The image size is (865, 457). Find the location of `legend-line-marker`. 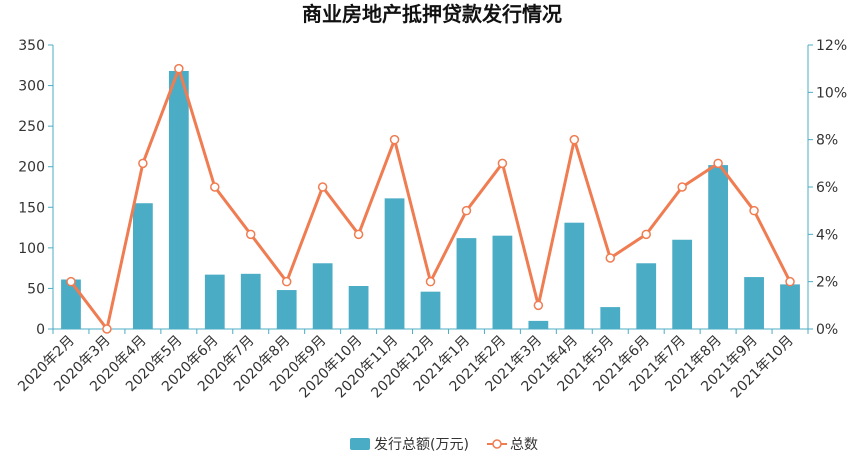

legend-line-marker is located at coordinates (497, 444).